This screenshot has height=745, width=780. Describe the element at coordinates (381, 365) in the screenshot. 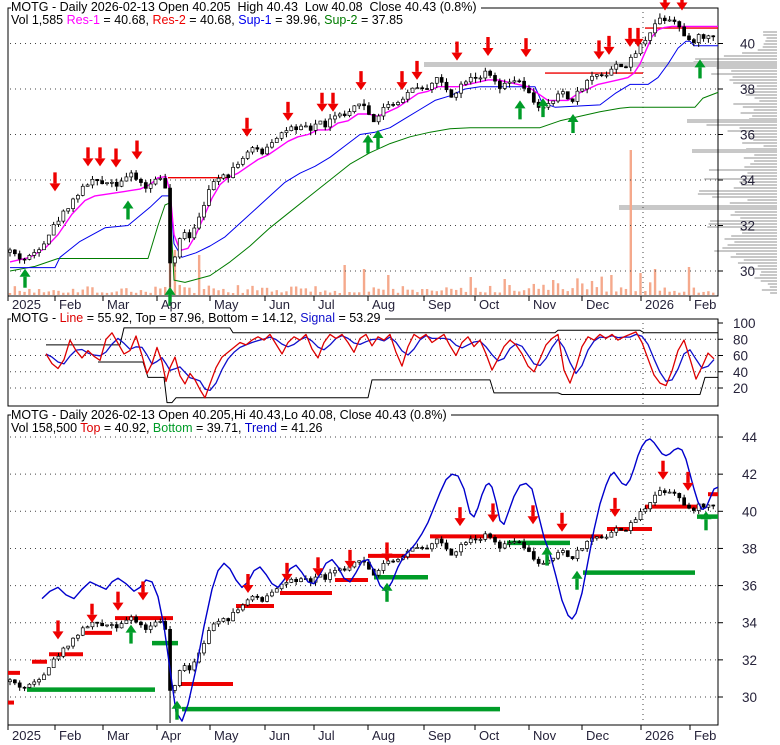

I see `oscillator-lines` at that location.